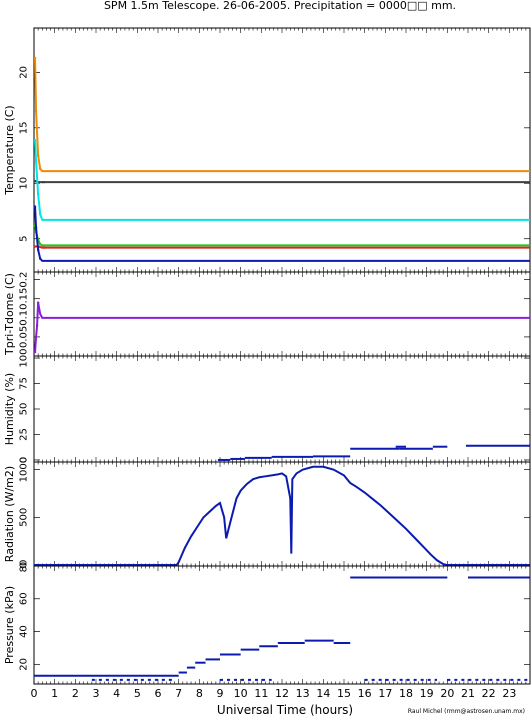  Describe the element at coordinates (24, 280) in the screenshot. I see `y-tick-label: 0.2` at that location.